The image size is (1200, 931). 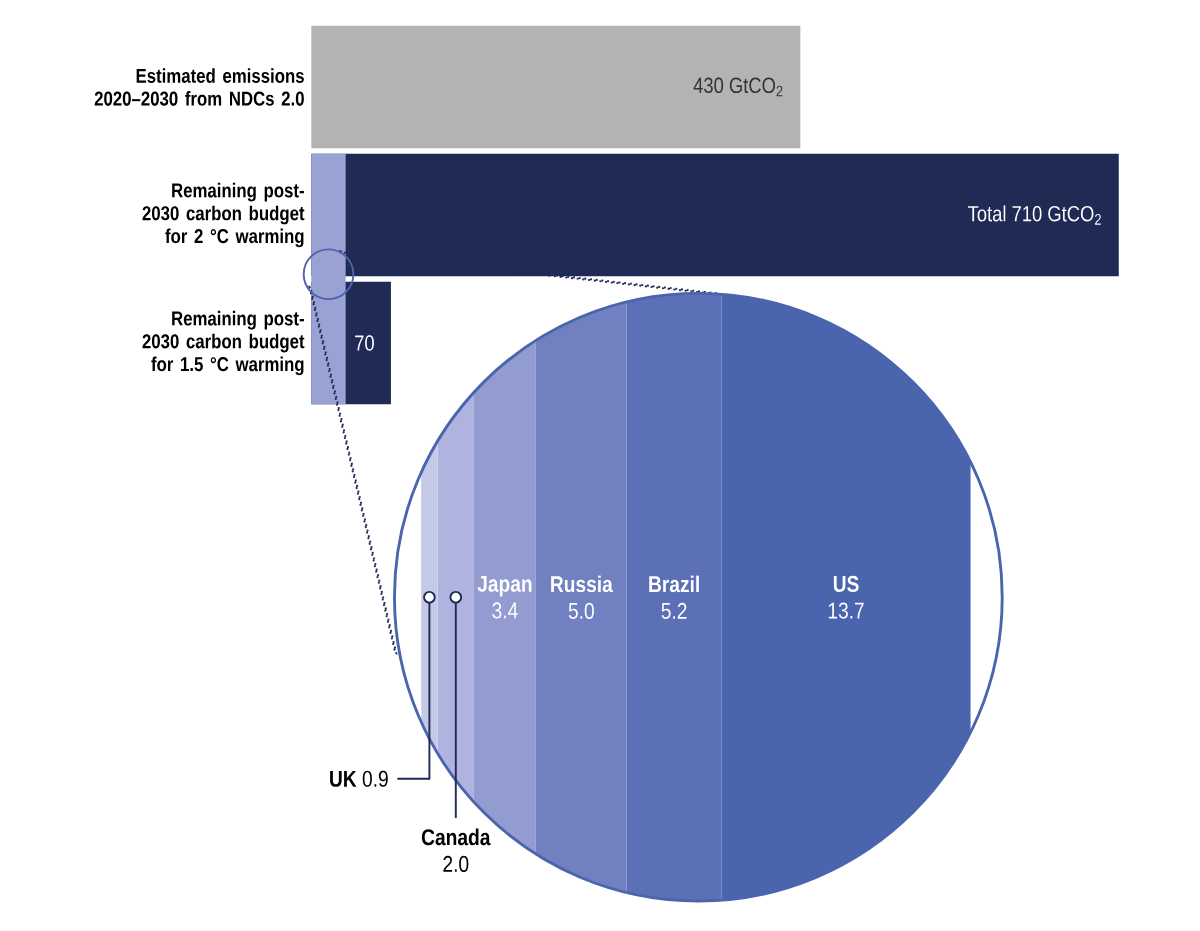 I want to click on data-label: 70, so click(x=364, y=343).